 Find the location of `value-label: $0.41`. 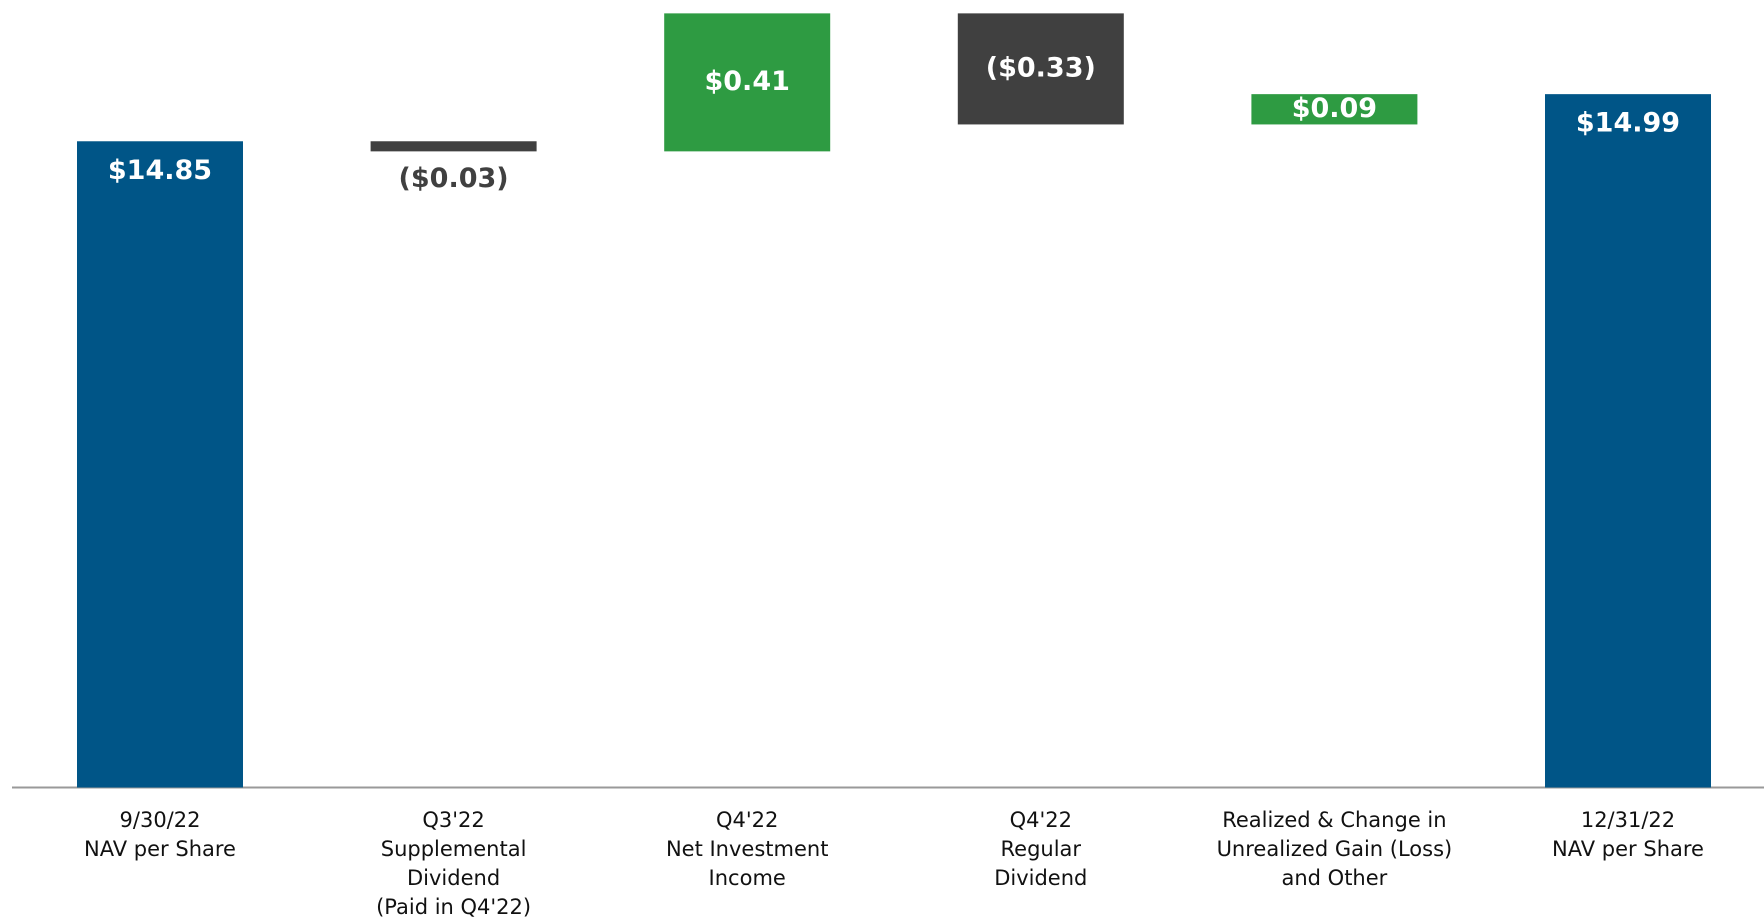

value-label: $0.41 is located at coordinates (746, 81).